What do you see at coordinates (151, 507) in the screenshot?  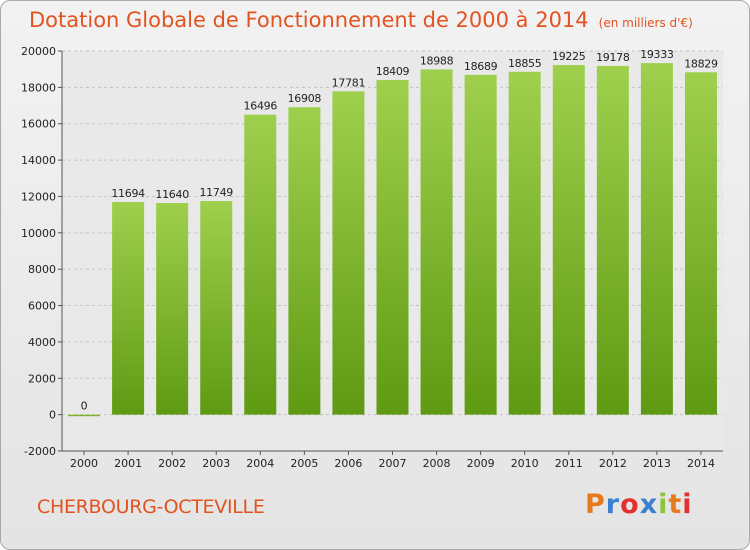 I see `city-name: CHERBOURG-OCTEVILLE` at bounding box center [151, 507].